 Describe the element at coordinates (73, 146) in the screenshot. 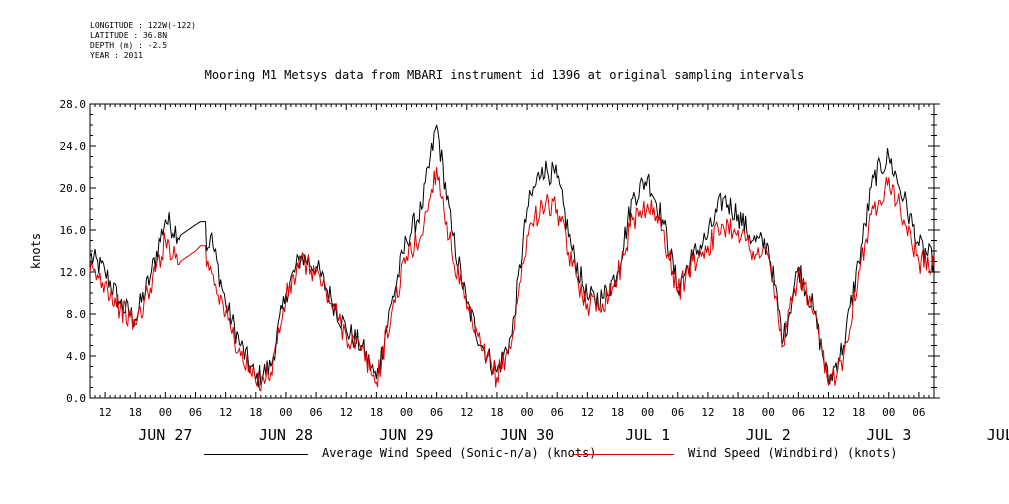

I see `y-tick-label: 24.0` at that location.